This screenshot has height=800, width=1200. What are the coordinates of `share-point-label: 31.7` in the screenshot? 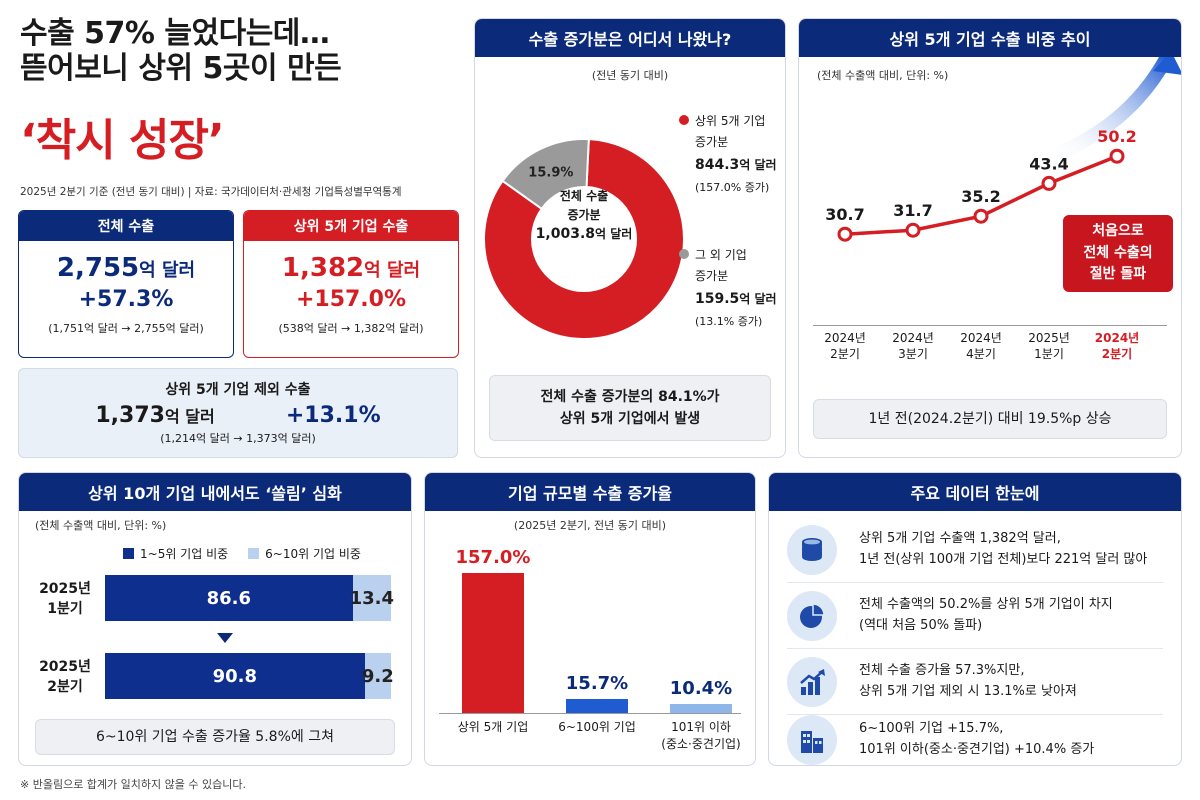 It's located at (912, 210).